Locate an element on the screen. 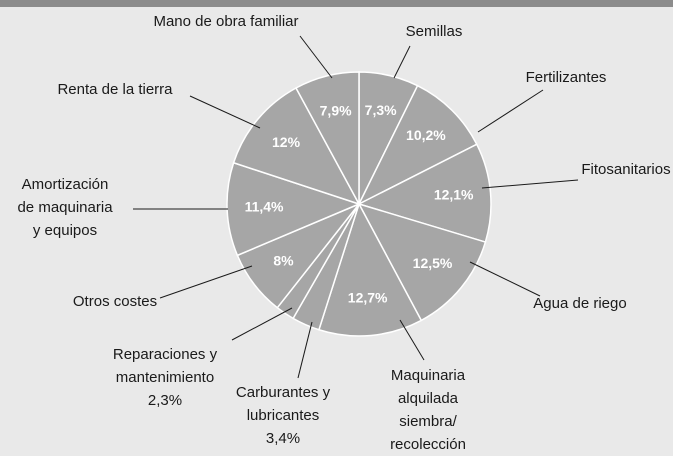  value-label: 12,5% is located at coordinates (433, 263).